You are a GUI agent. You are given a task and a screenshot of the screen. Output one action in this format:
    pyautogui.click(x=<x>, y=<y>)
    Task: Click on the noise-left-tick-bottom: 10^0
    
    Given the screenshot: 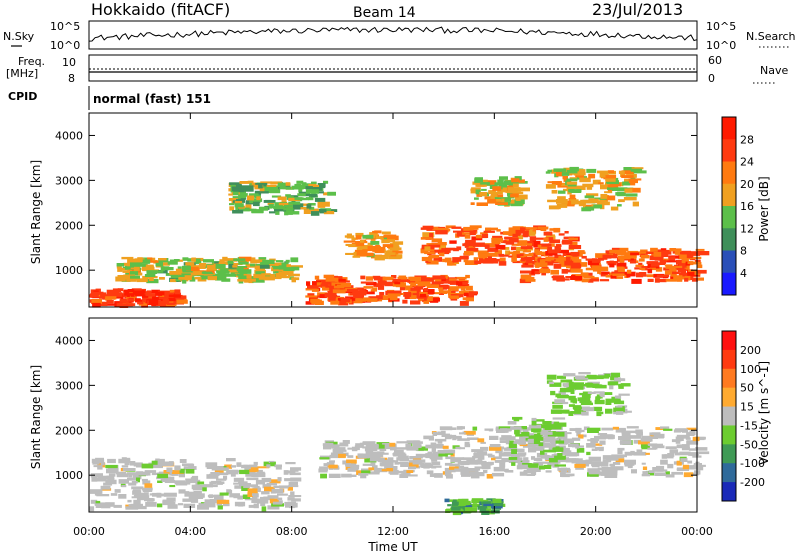 What is the action you would take?
    pyautogui.click(x=65, y=45)
    